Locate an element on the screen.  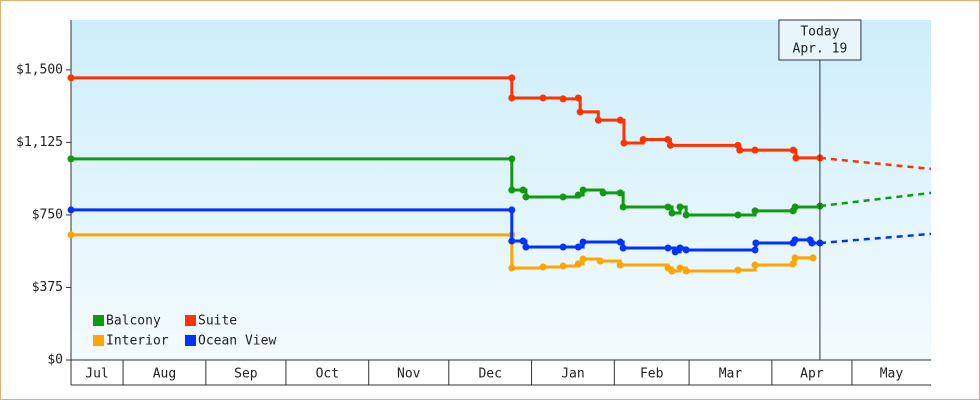
x-tick-label: Nov is located at coordinates (409, 374).